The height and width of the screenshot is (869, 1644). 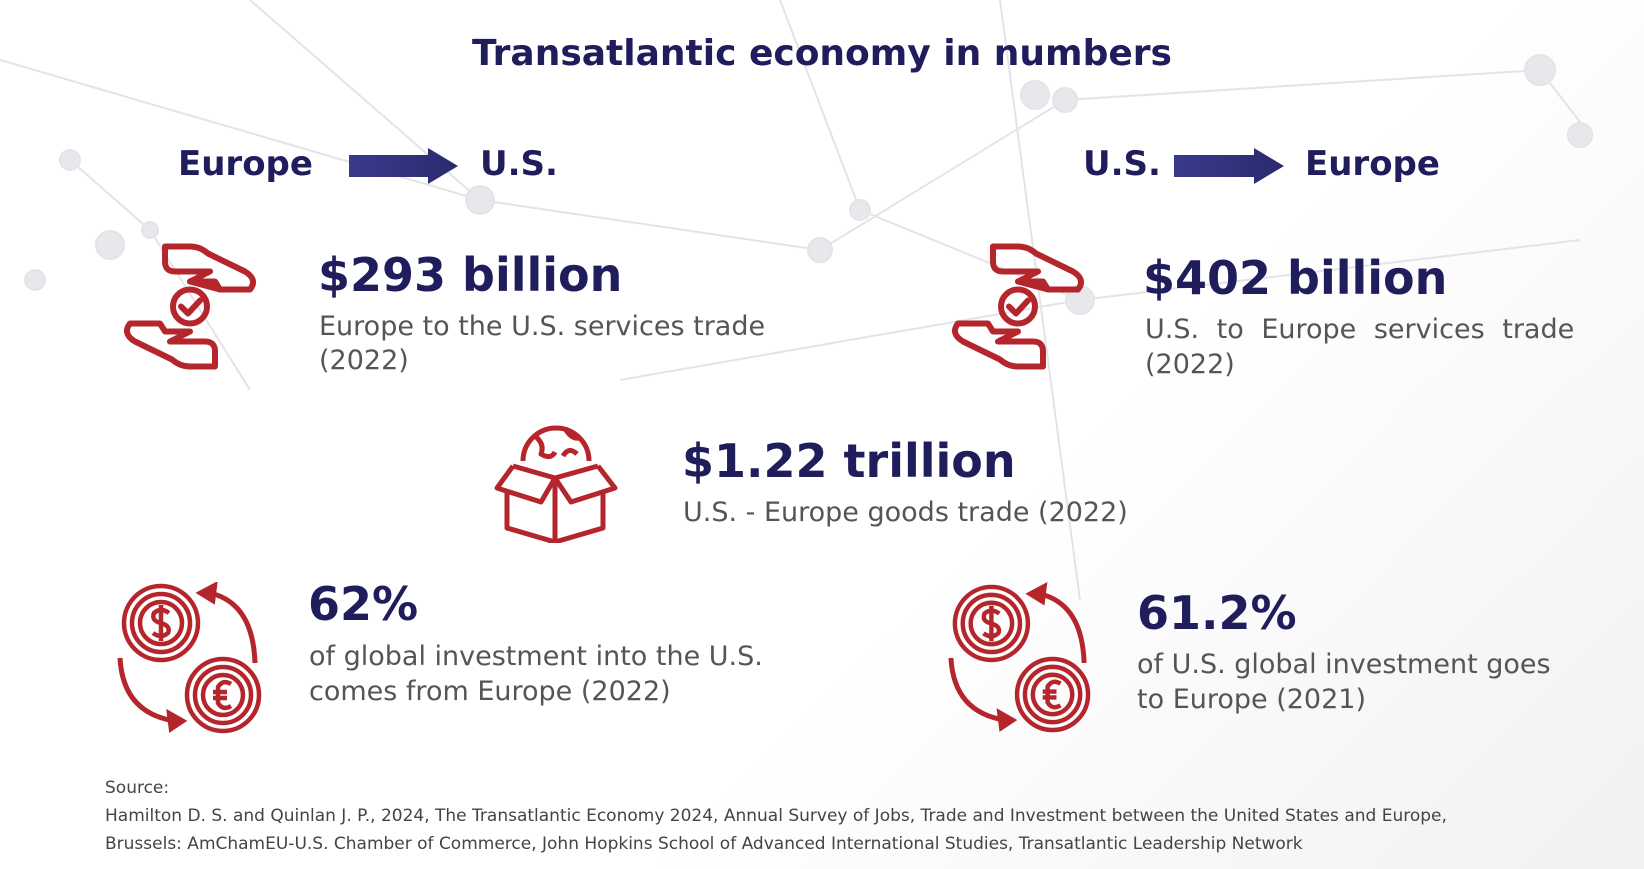 What do you see at coordinates (1251, 699) in the screenshot?
I see `stat-description: to Europe (2021)` at bounding box center [1251, 699].